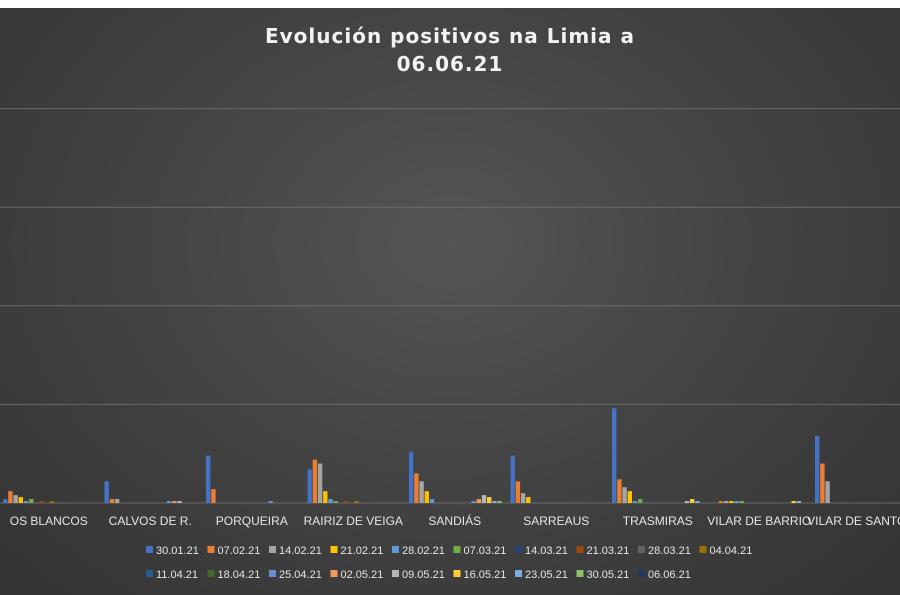 The image size is (900, 595). Describe the element at coordinates (362, 551) in the screenshot. I see `legend-label: 21.02.21` at that location.